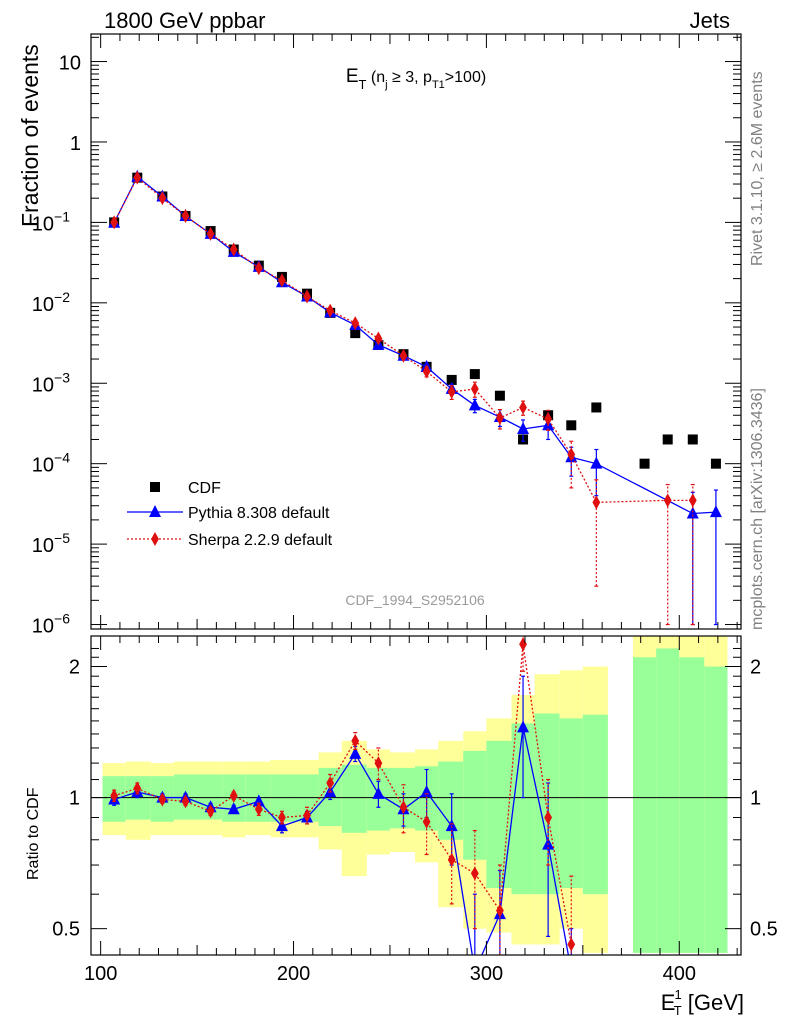 Image resolution: width=786 pixels, height=1024 pixels. I want to click on ratio-y-tick-label-right: 1, so click(755, 799).